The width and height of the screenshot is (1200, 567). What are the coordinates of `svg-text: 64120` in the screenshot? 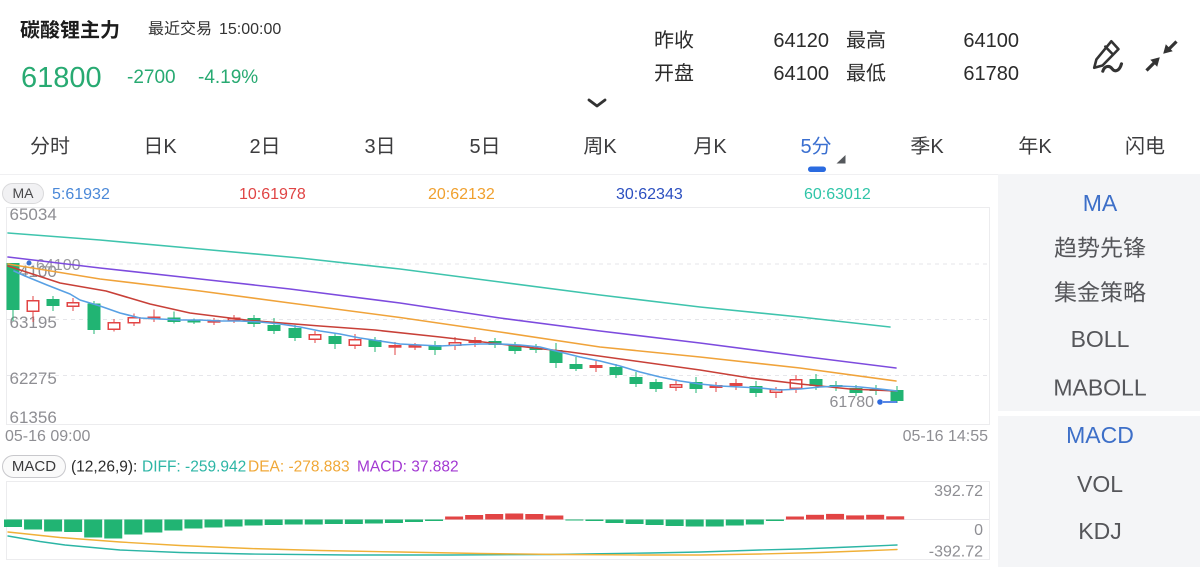 It's located at (801, 41).